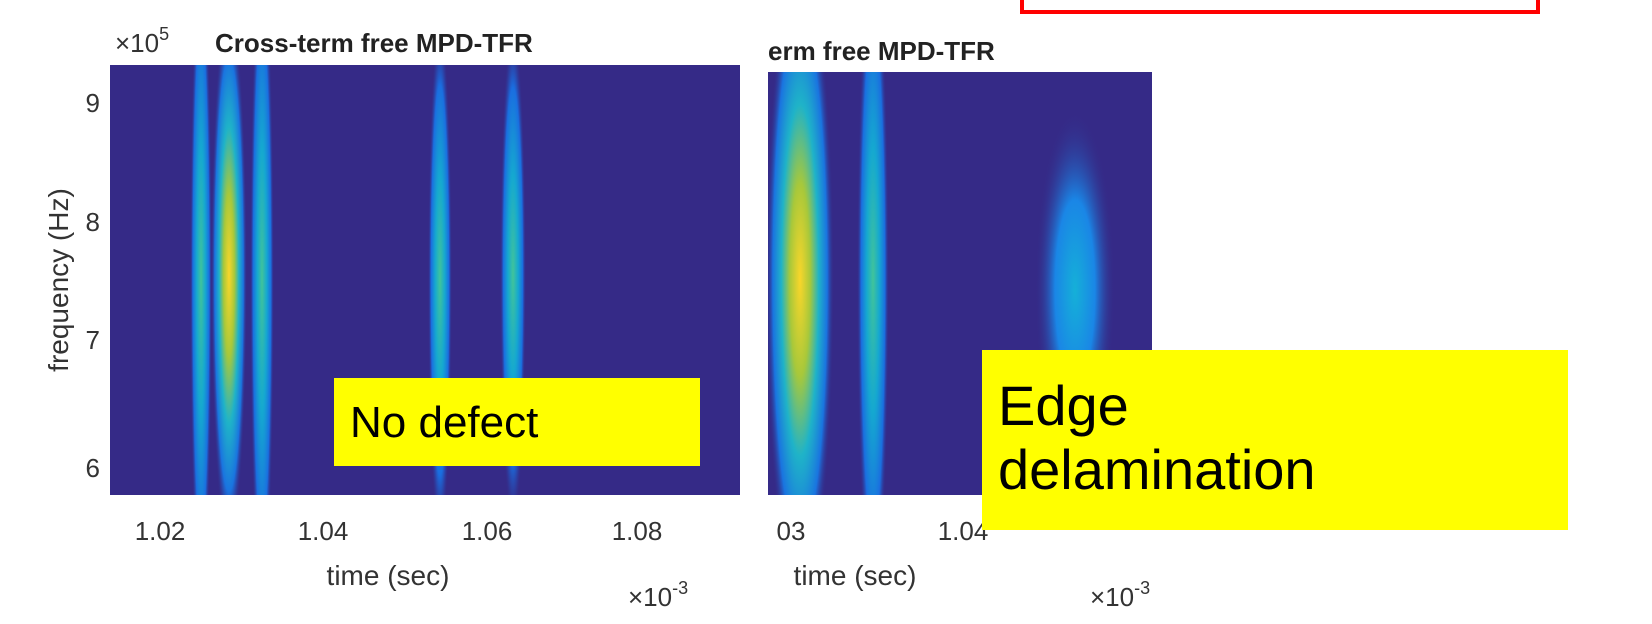  I want to click on y-tick-label: 6, so click(93, 468).